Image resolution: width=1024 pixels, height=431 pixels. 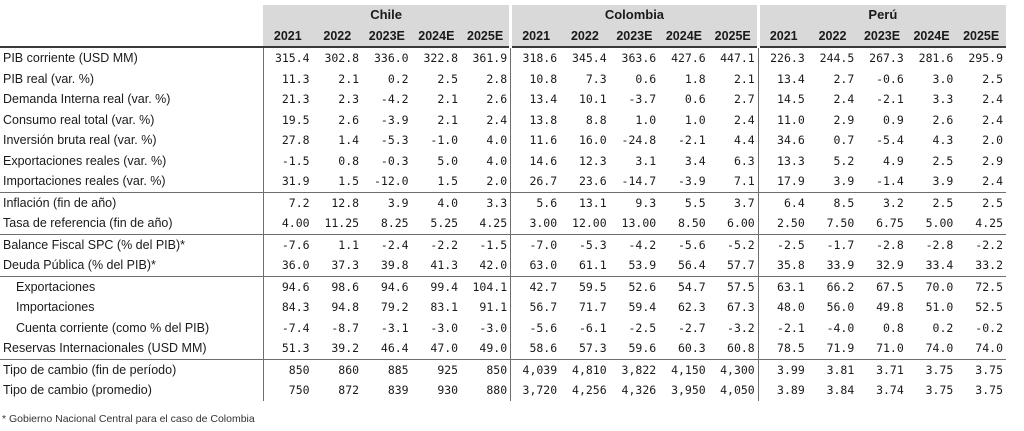 What do you see at coordinates (981, 286) in the screenshot?
I see `value-cell: 72.5` at bounding box center [981, 286].